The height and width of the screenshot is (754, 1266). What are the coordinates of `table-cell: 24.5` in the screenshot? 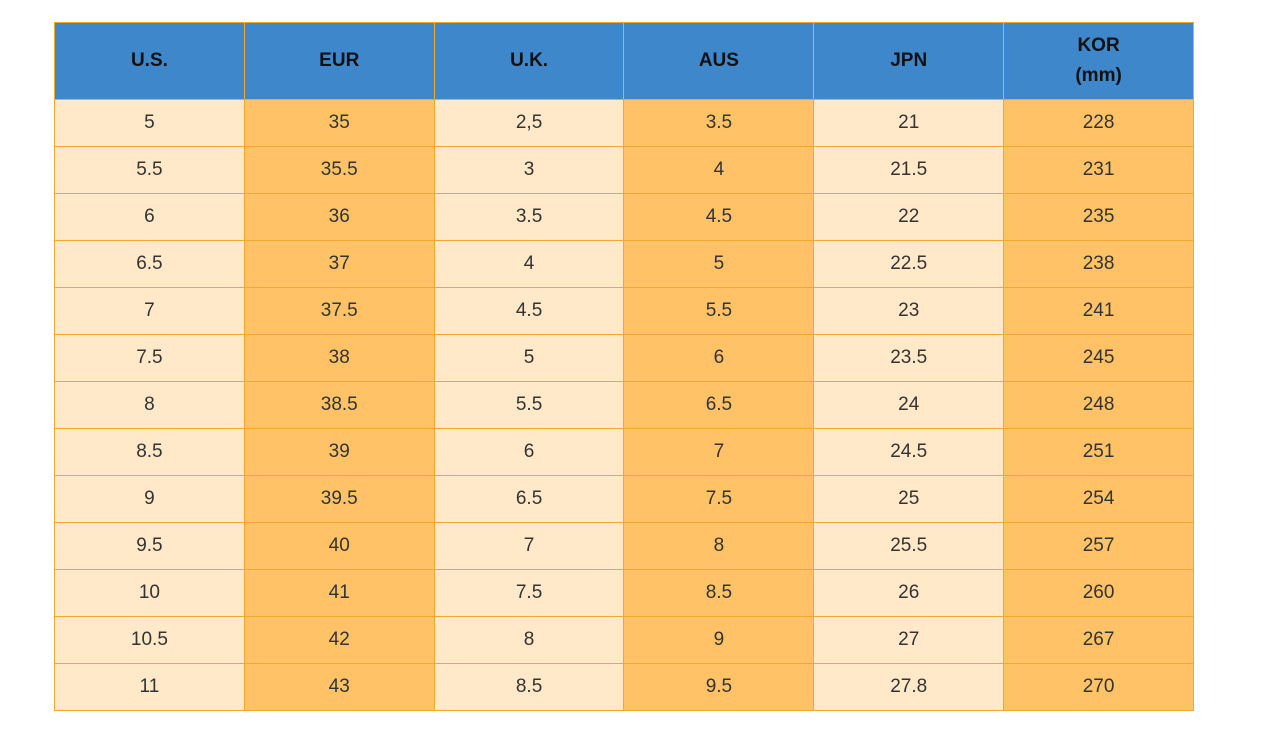 It's located at (909, 452).